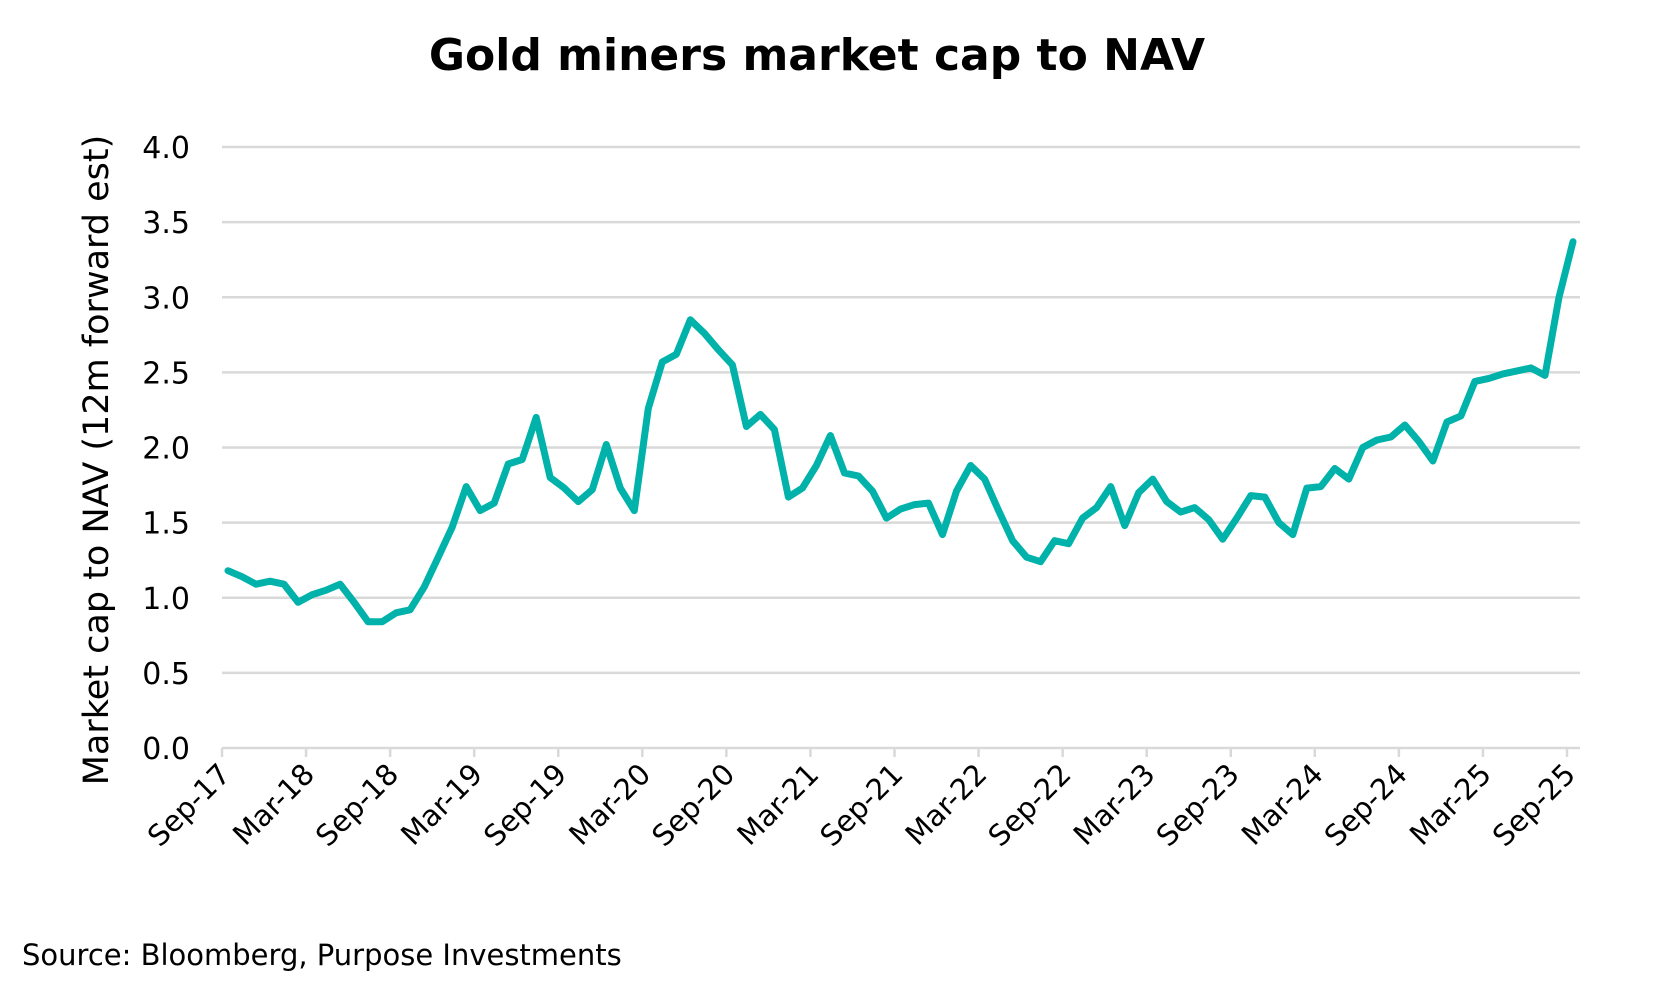 This screenshot has width=1674, height=1006. I want to click on x-tick-label: Mar-24, so click(1282, 804).